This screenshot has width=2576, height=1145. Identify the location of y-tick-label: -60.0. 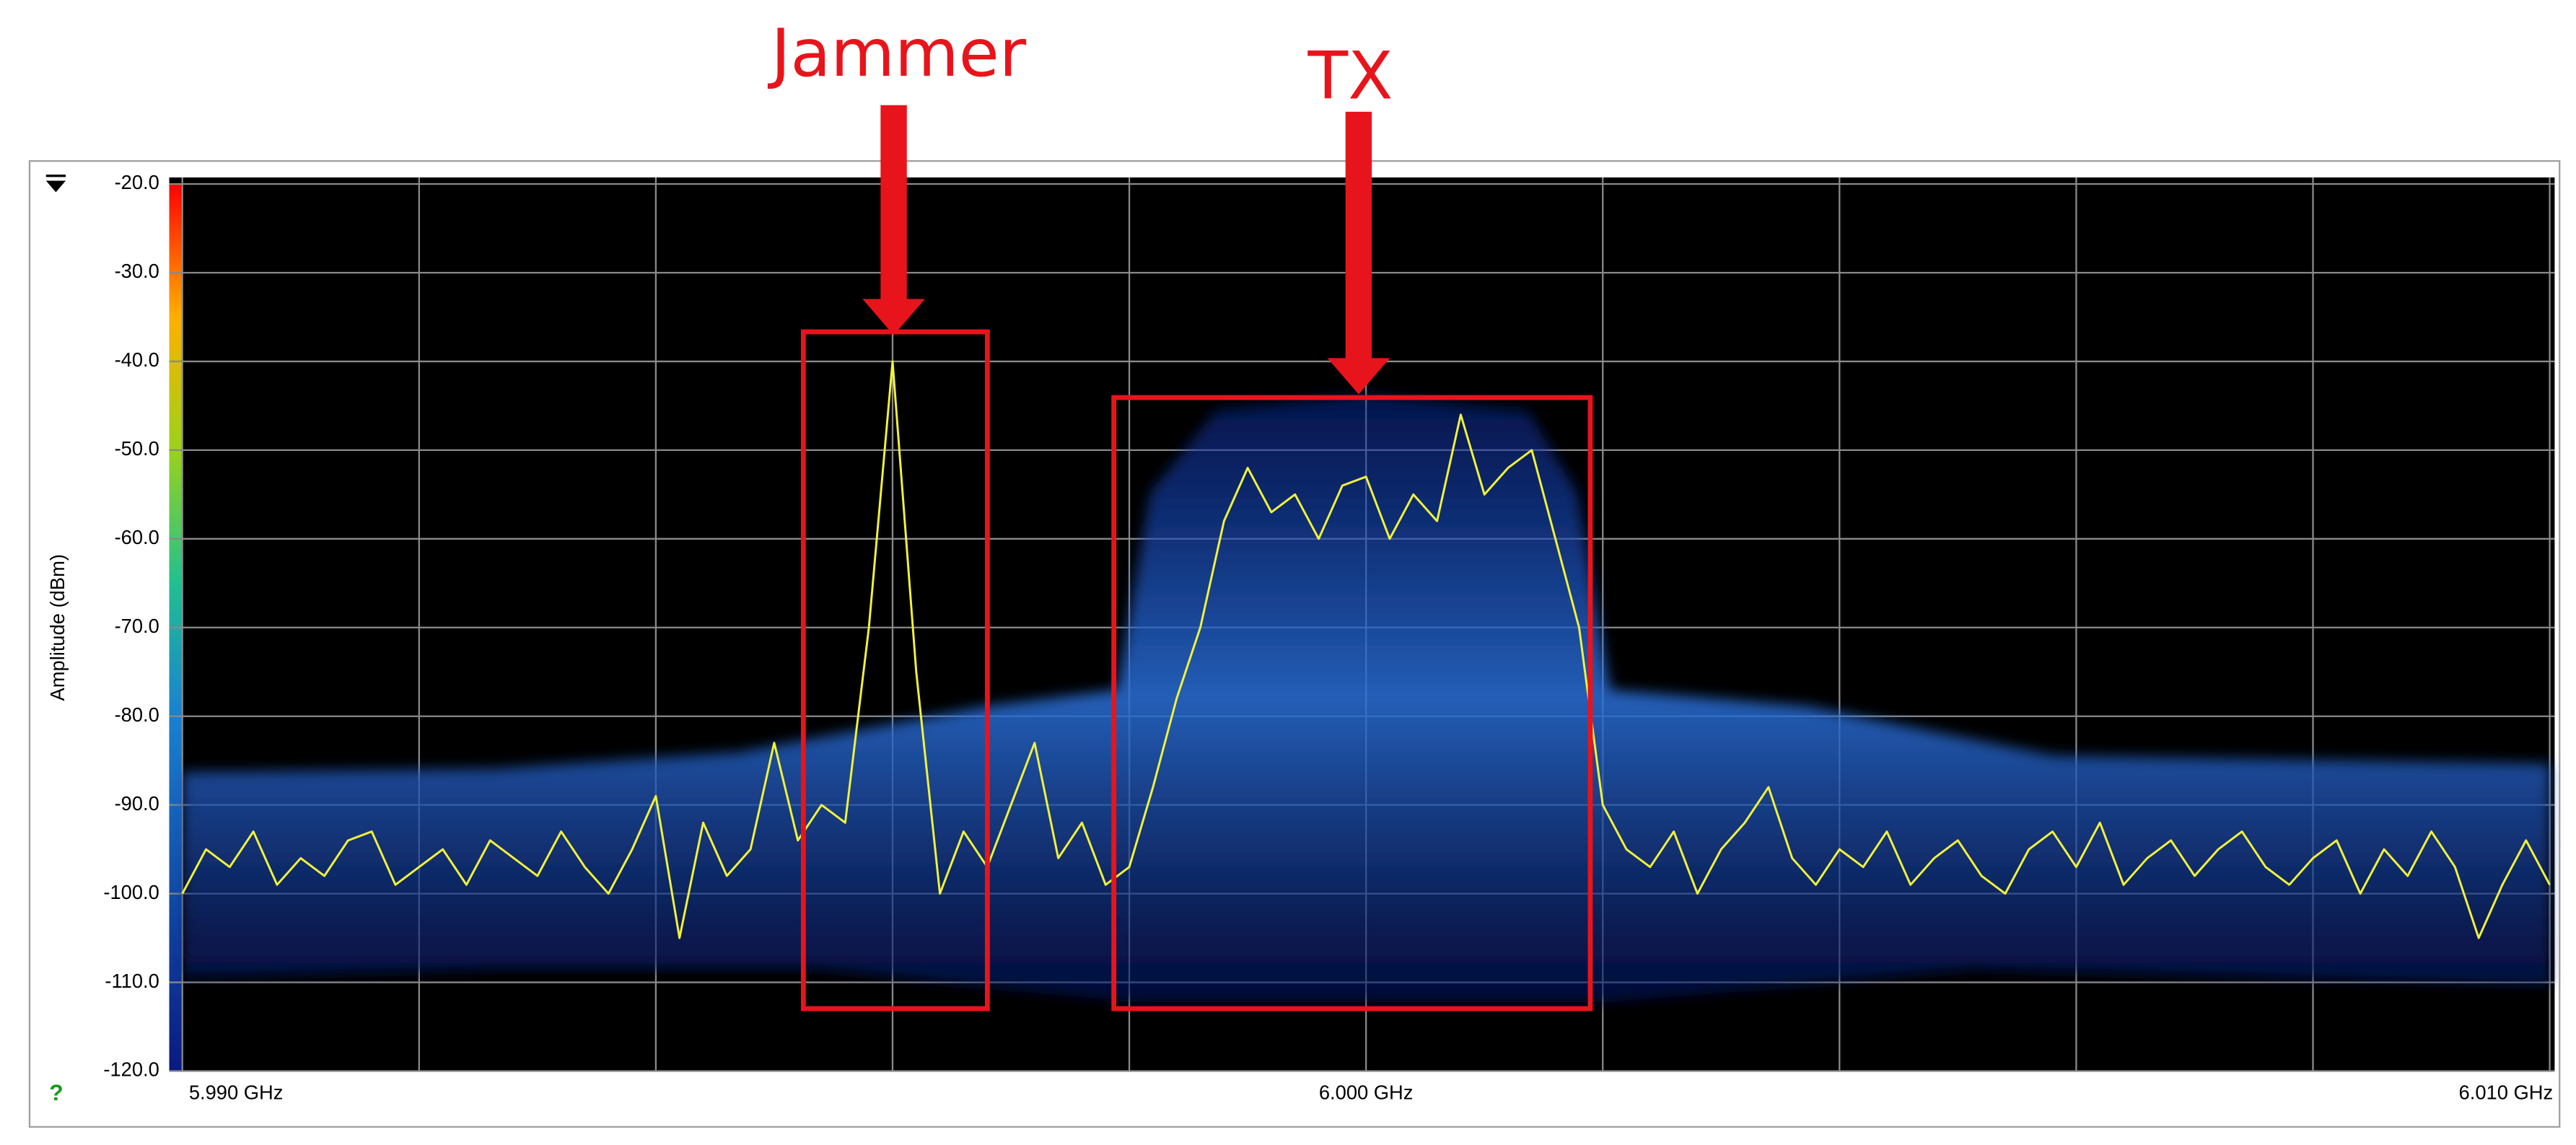
(137, 537).